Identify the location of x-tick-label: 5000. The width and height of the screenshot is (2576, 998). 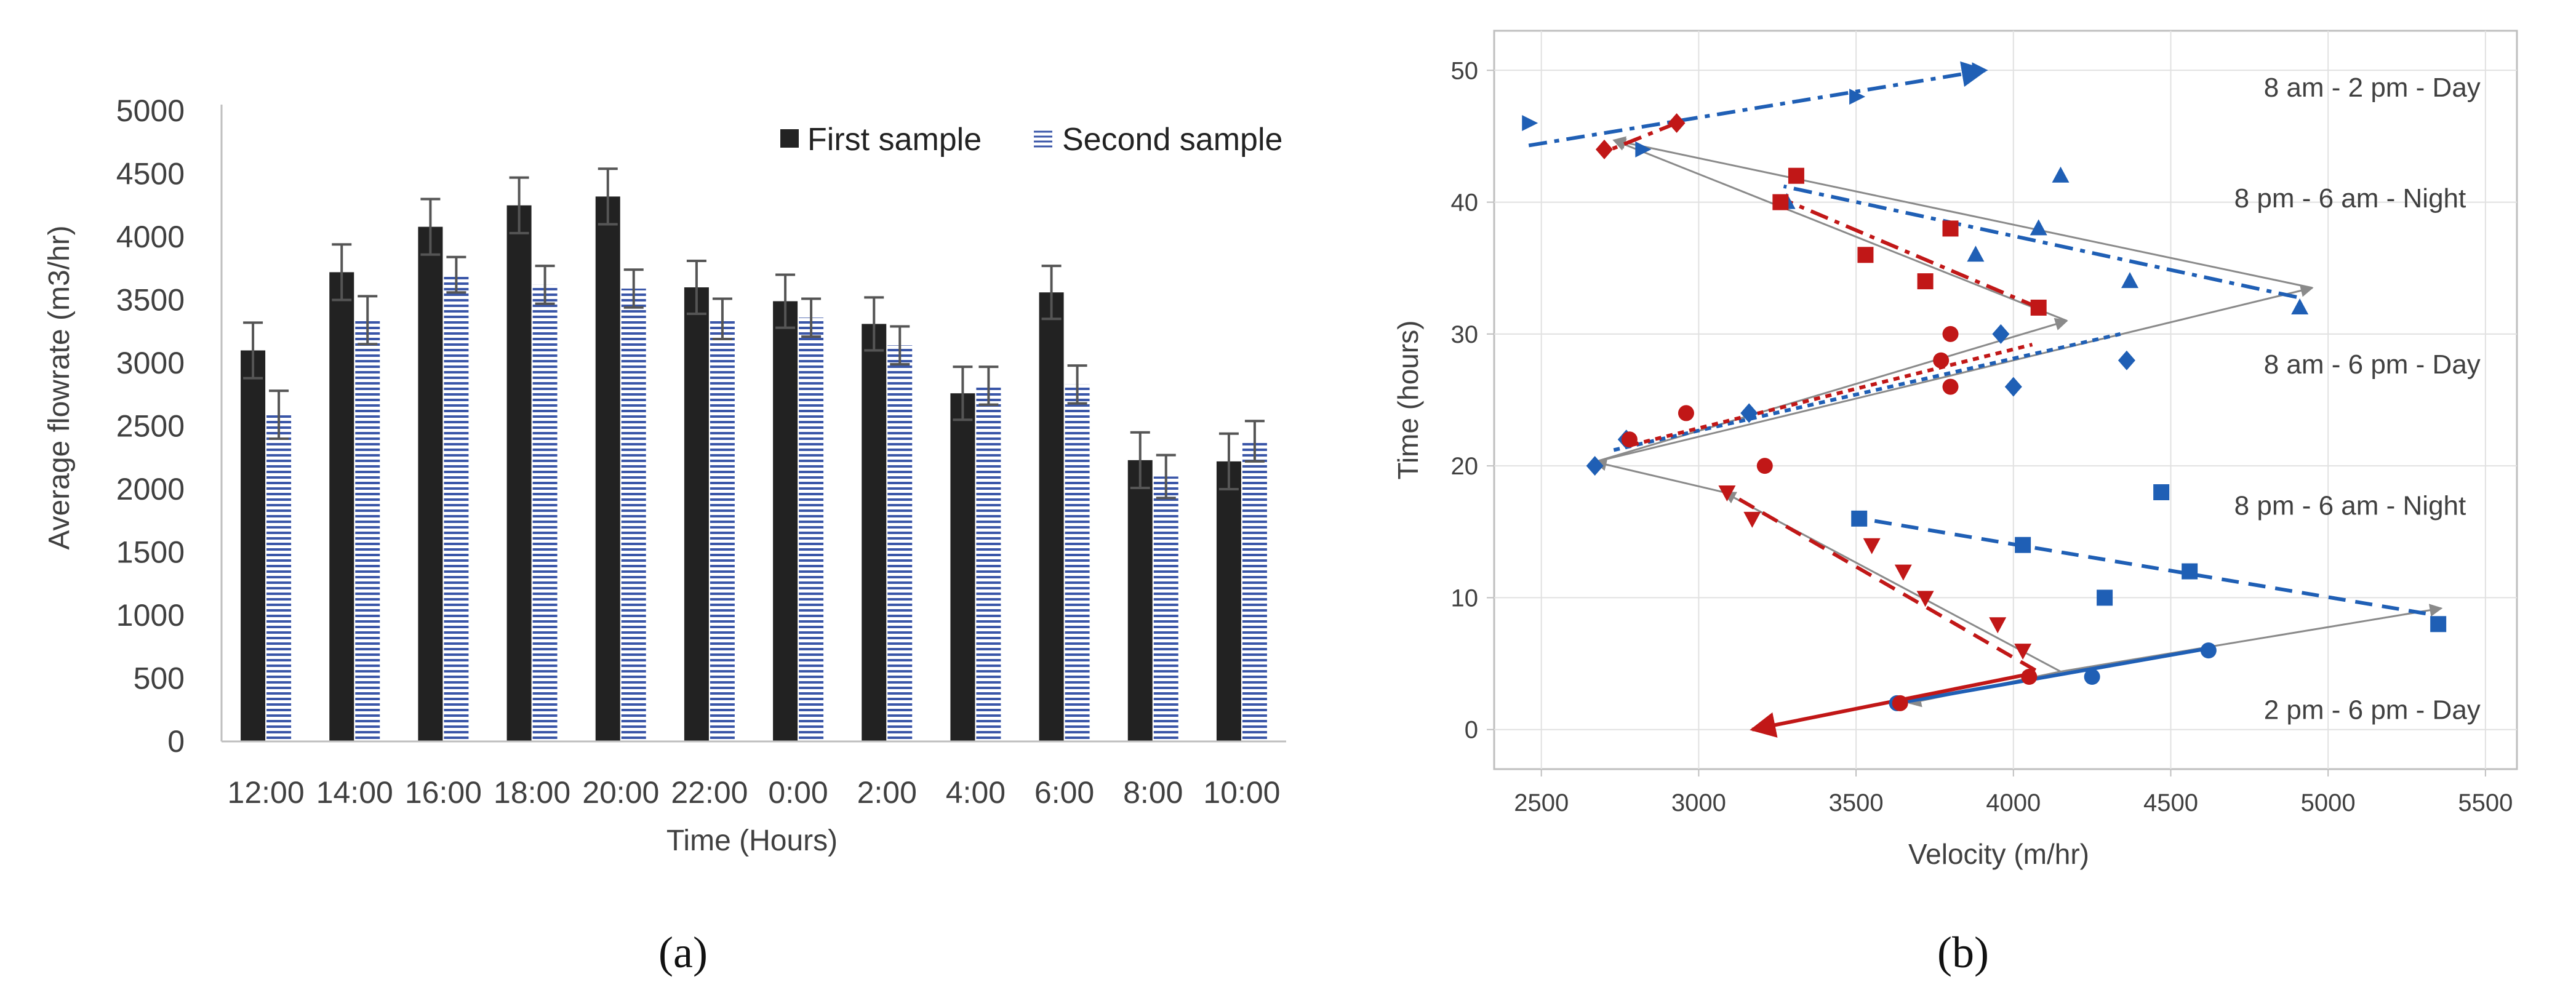
(2328, 802).